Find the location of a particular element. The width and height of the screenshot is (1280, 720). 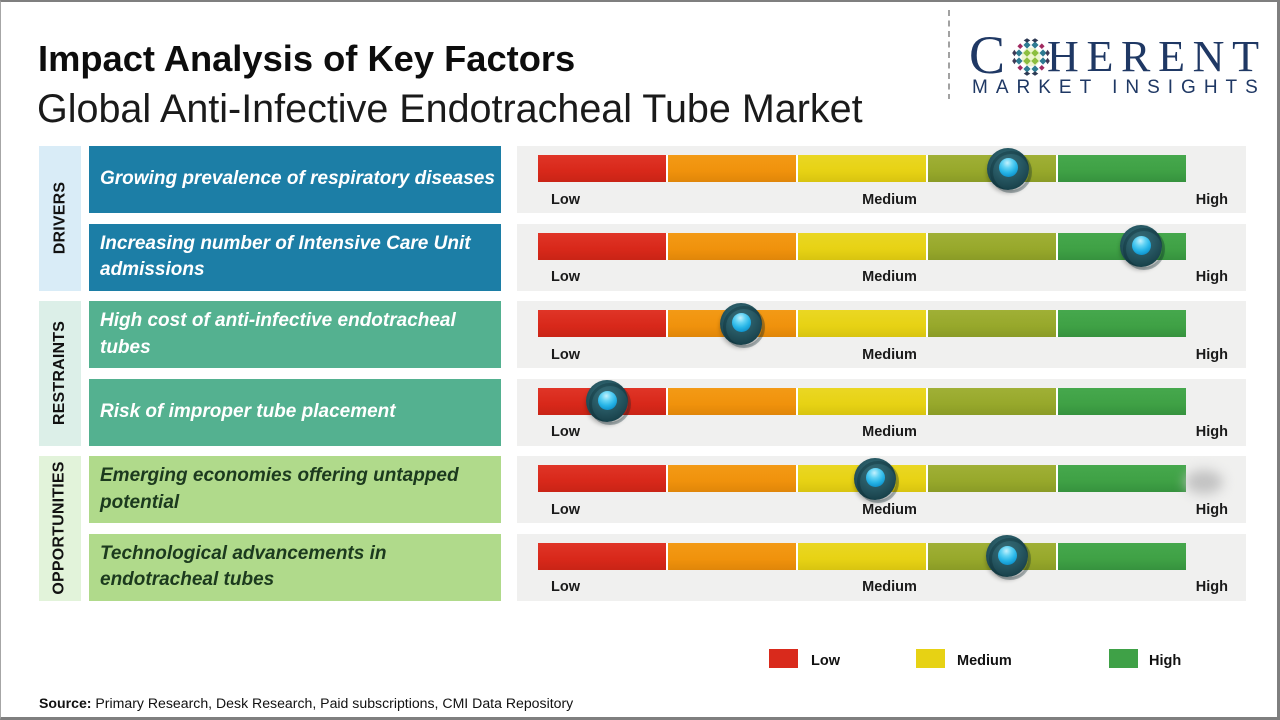

svg-text: HERENT is located at coordinates (1157, 56).